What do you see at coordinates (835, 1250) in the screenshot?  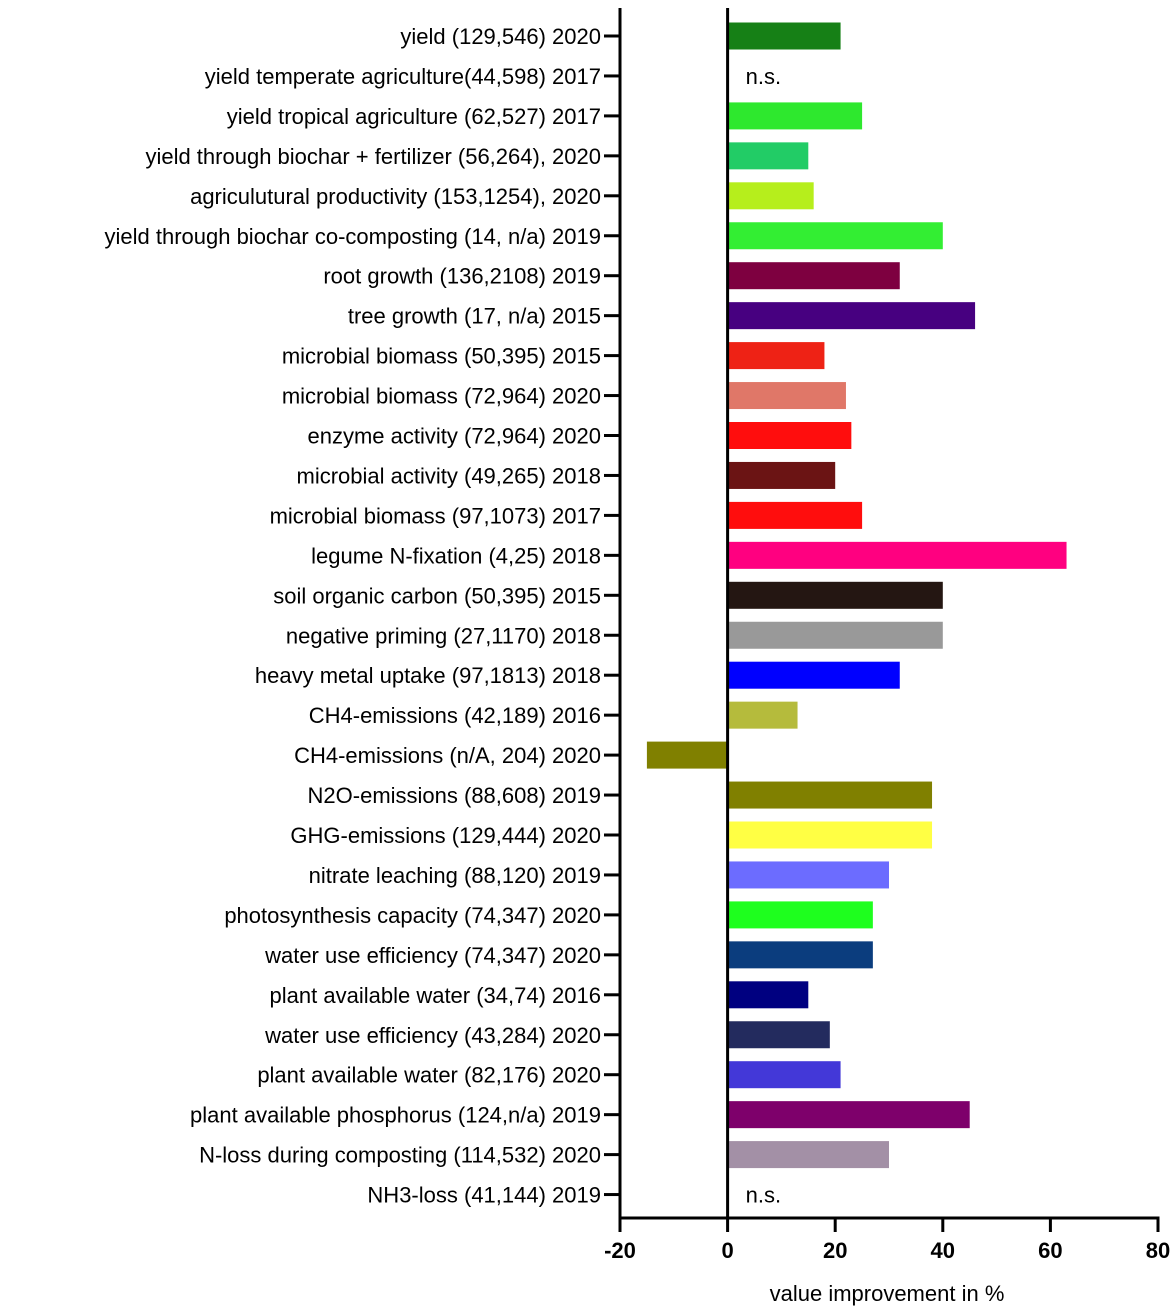 I see `x-tick-label: 20` at bounding box center [835, 1250].